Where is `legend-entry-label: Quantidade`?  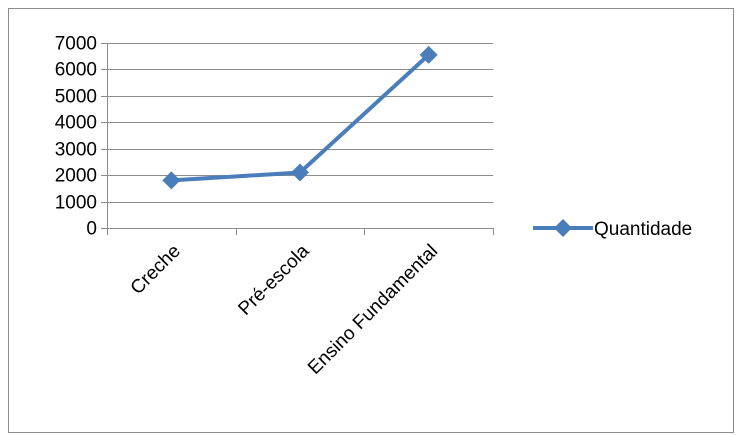 legend-entry-label: Quantidade is located at coordinates (643, 229).